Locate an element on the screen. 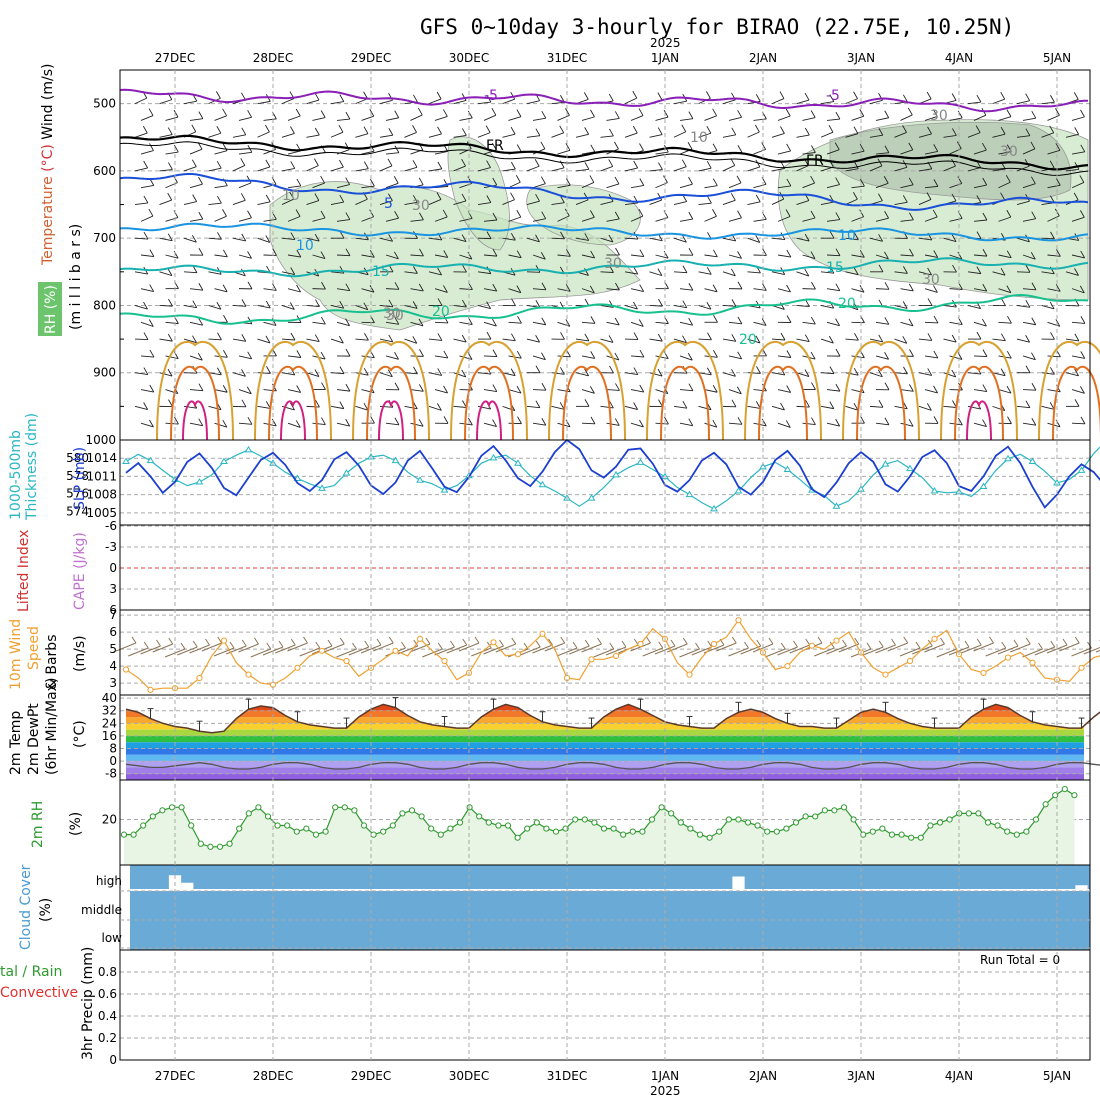 The height and width of the screenshot is (1100, 1100). pressure-tick-label: 900 is located at coordinates (104, 373).